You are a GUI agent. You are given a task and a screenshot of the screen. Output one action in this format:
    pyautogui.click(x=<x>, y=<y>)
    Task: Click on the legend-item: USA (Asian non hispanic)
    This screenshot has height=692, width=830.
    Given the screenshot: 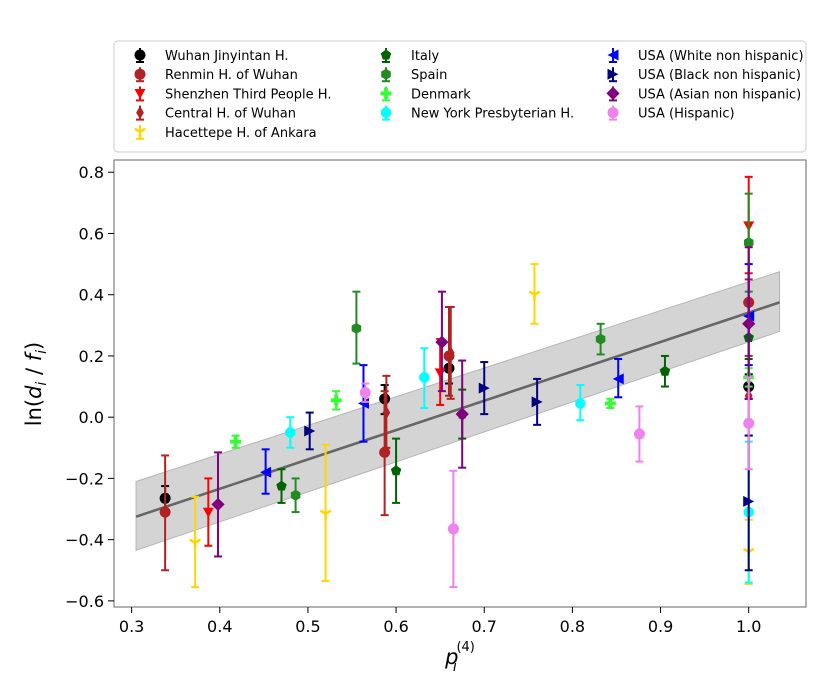 What is the action you would take?
    pyautogui.click(x=703, y=94)
    